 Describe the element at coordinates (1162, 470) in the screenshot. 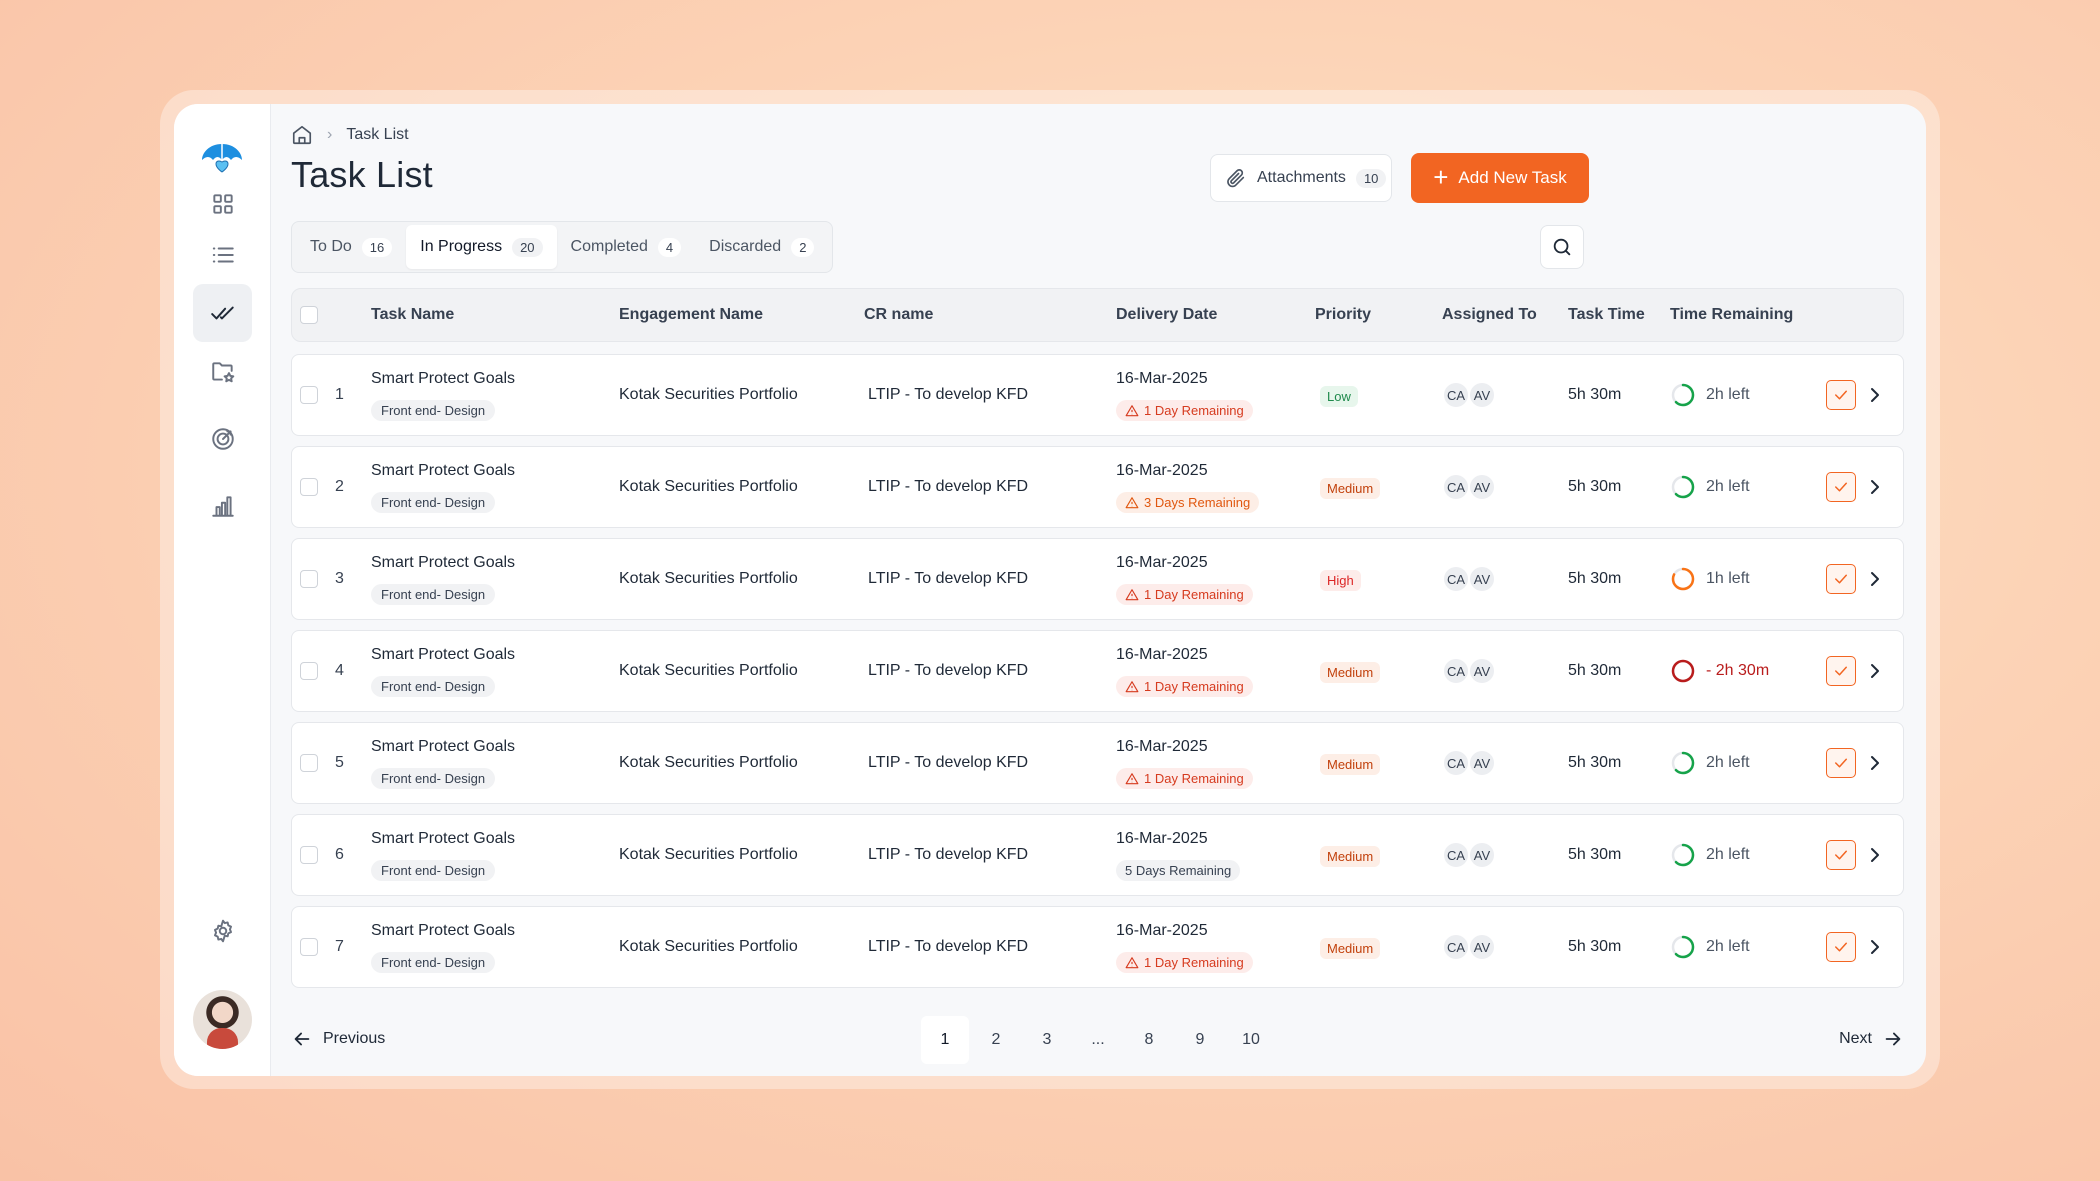

I see `delivery-date: 16-Mar-2025` at that location.